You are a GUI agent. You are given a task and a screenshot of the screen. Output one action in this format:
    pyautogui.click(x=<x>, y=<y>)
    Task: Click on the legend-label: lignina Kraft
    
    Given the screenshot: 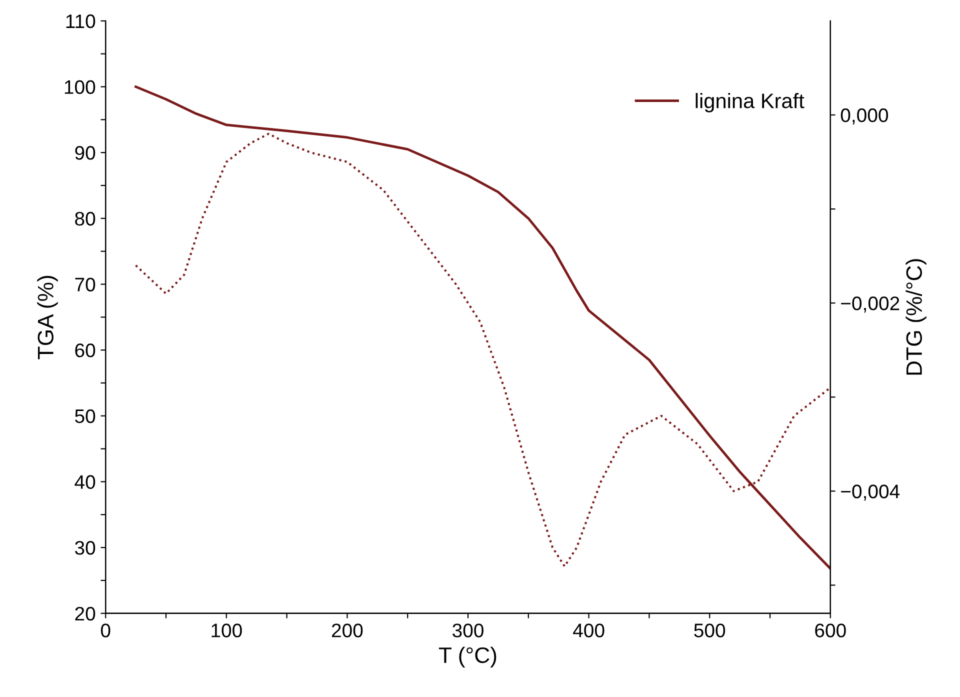 What is the action you would take?
    pyautogui.click(x=750, y=102)
    